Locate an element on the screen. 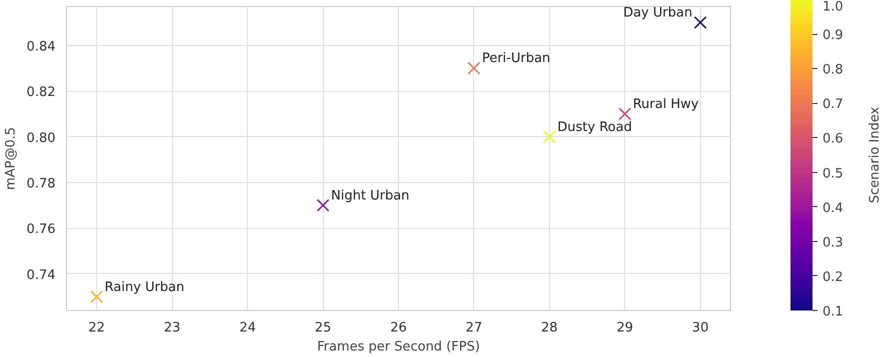  color-bar-label: 0.3 is located at coordinates (833, 242).